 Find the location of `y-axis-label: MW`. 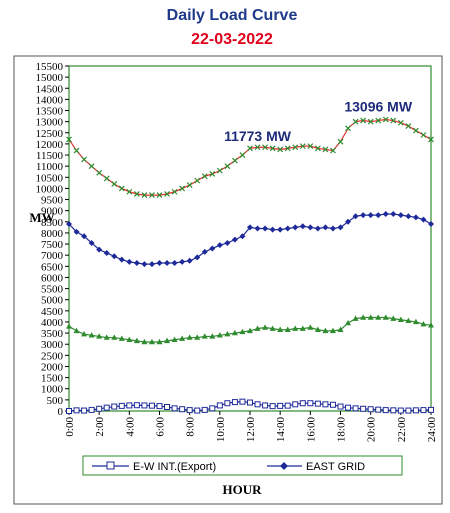

y-axis-label: MW is located at coordinates (41, 217).